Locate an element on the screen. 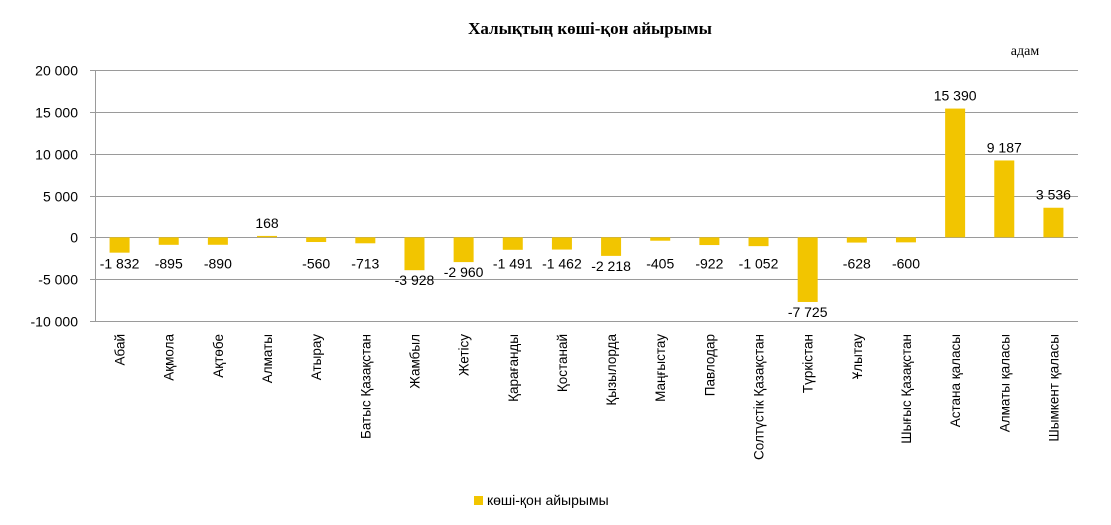  y-tick-label: -5 000 is located at coordinates (58, 280).